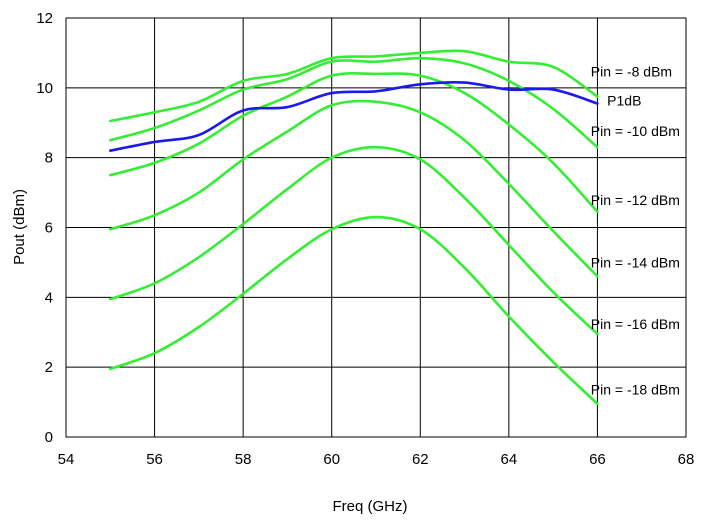 This screenshot has width=704, height=522. I want to click on y-tick-label: 10, so click(44, 88).